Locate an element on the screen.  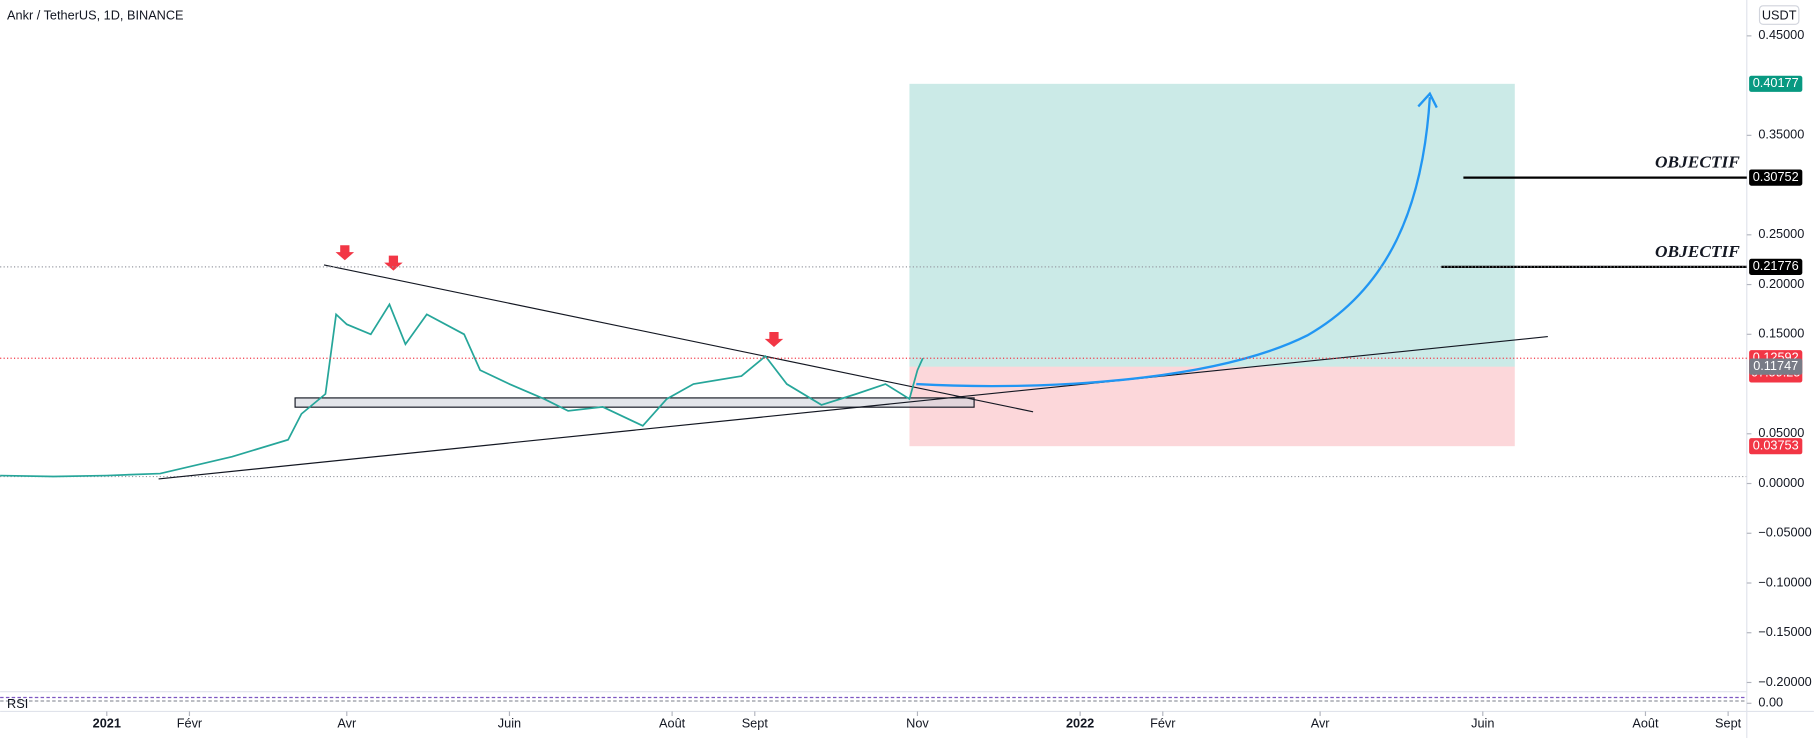
price-line is located at coordinates (462, 390).